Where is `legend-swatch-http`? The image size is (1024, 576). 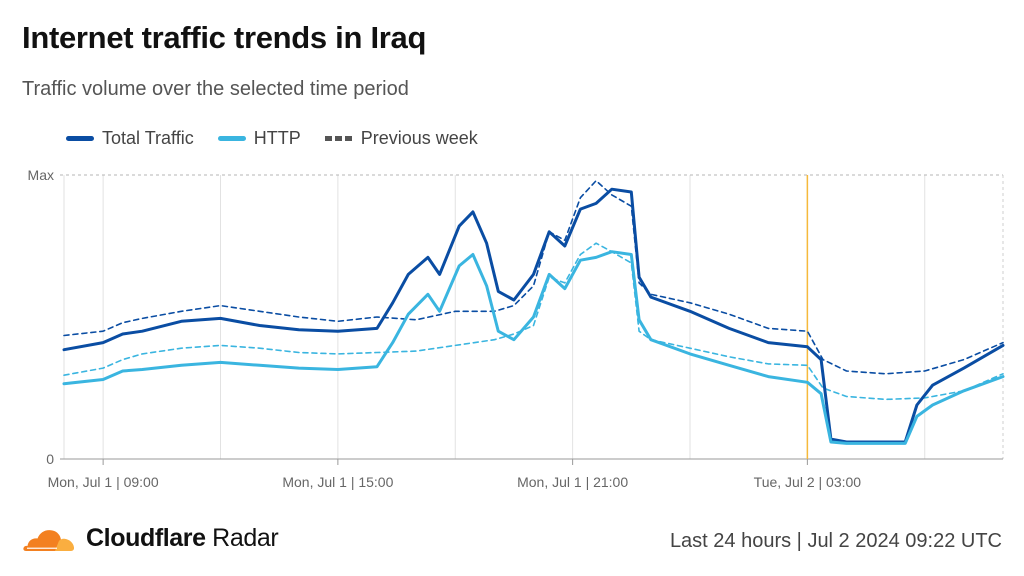 legend-swatch-http is located at coordinates (231, 138).